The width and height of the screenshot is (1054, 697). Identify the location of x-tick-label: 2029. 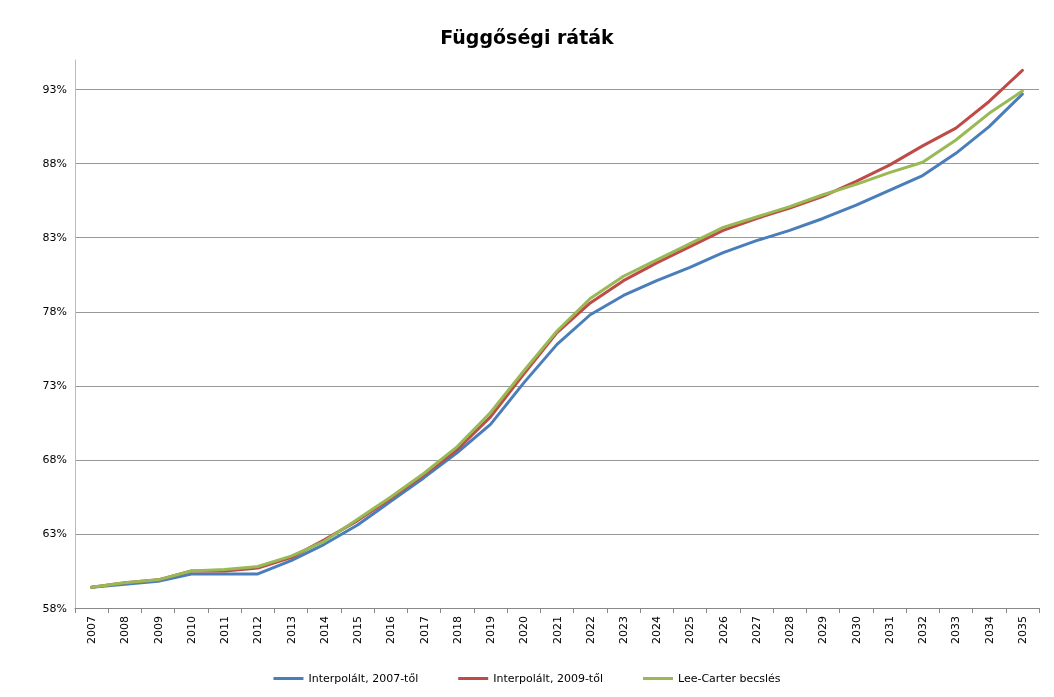
(823, 630).